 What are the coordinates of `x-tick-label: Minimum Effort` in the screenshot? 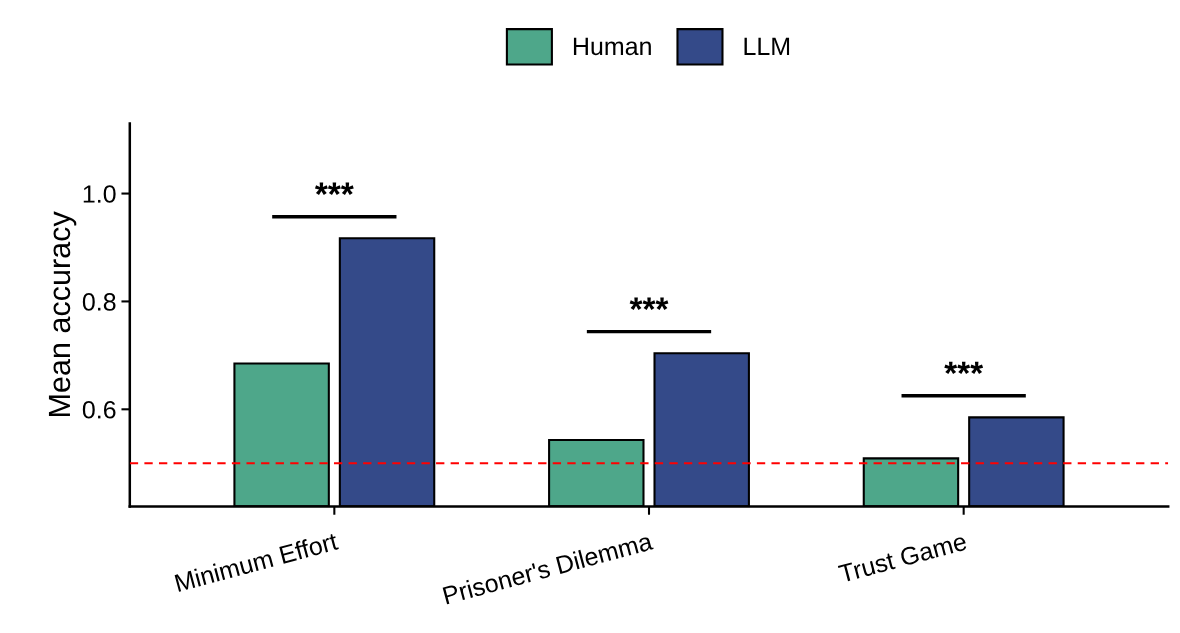 It's located at (256, 561).